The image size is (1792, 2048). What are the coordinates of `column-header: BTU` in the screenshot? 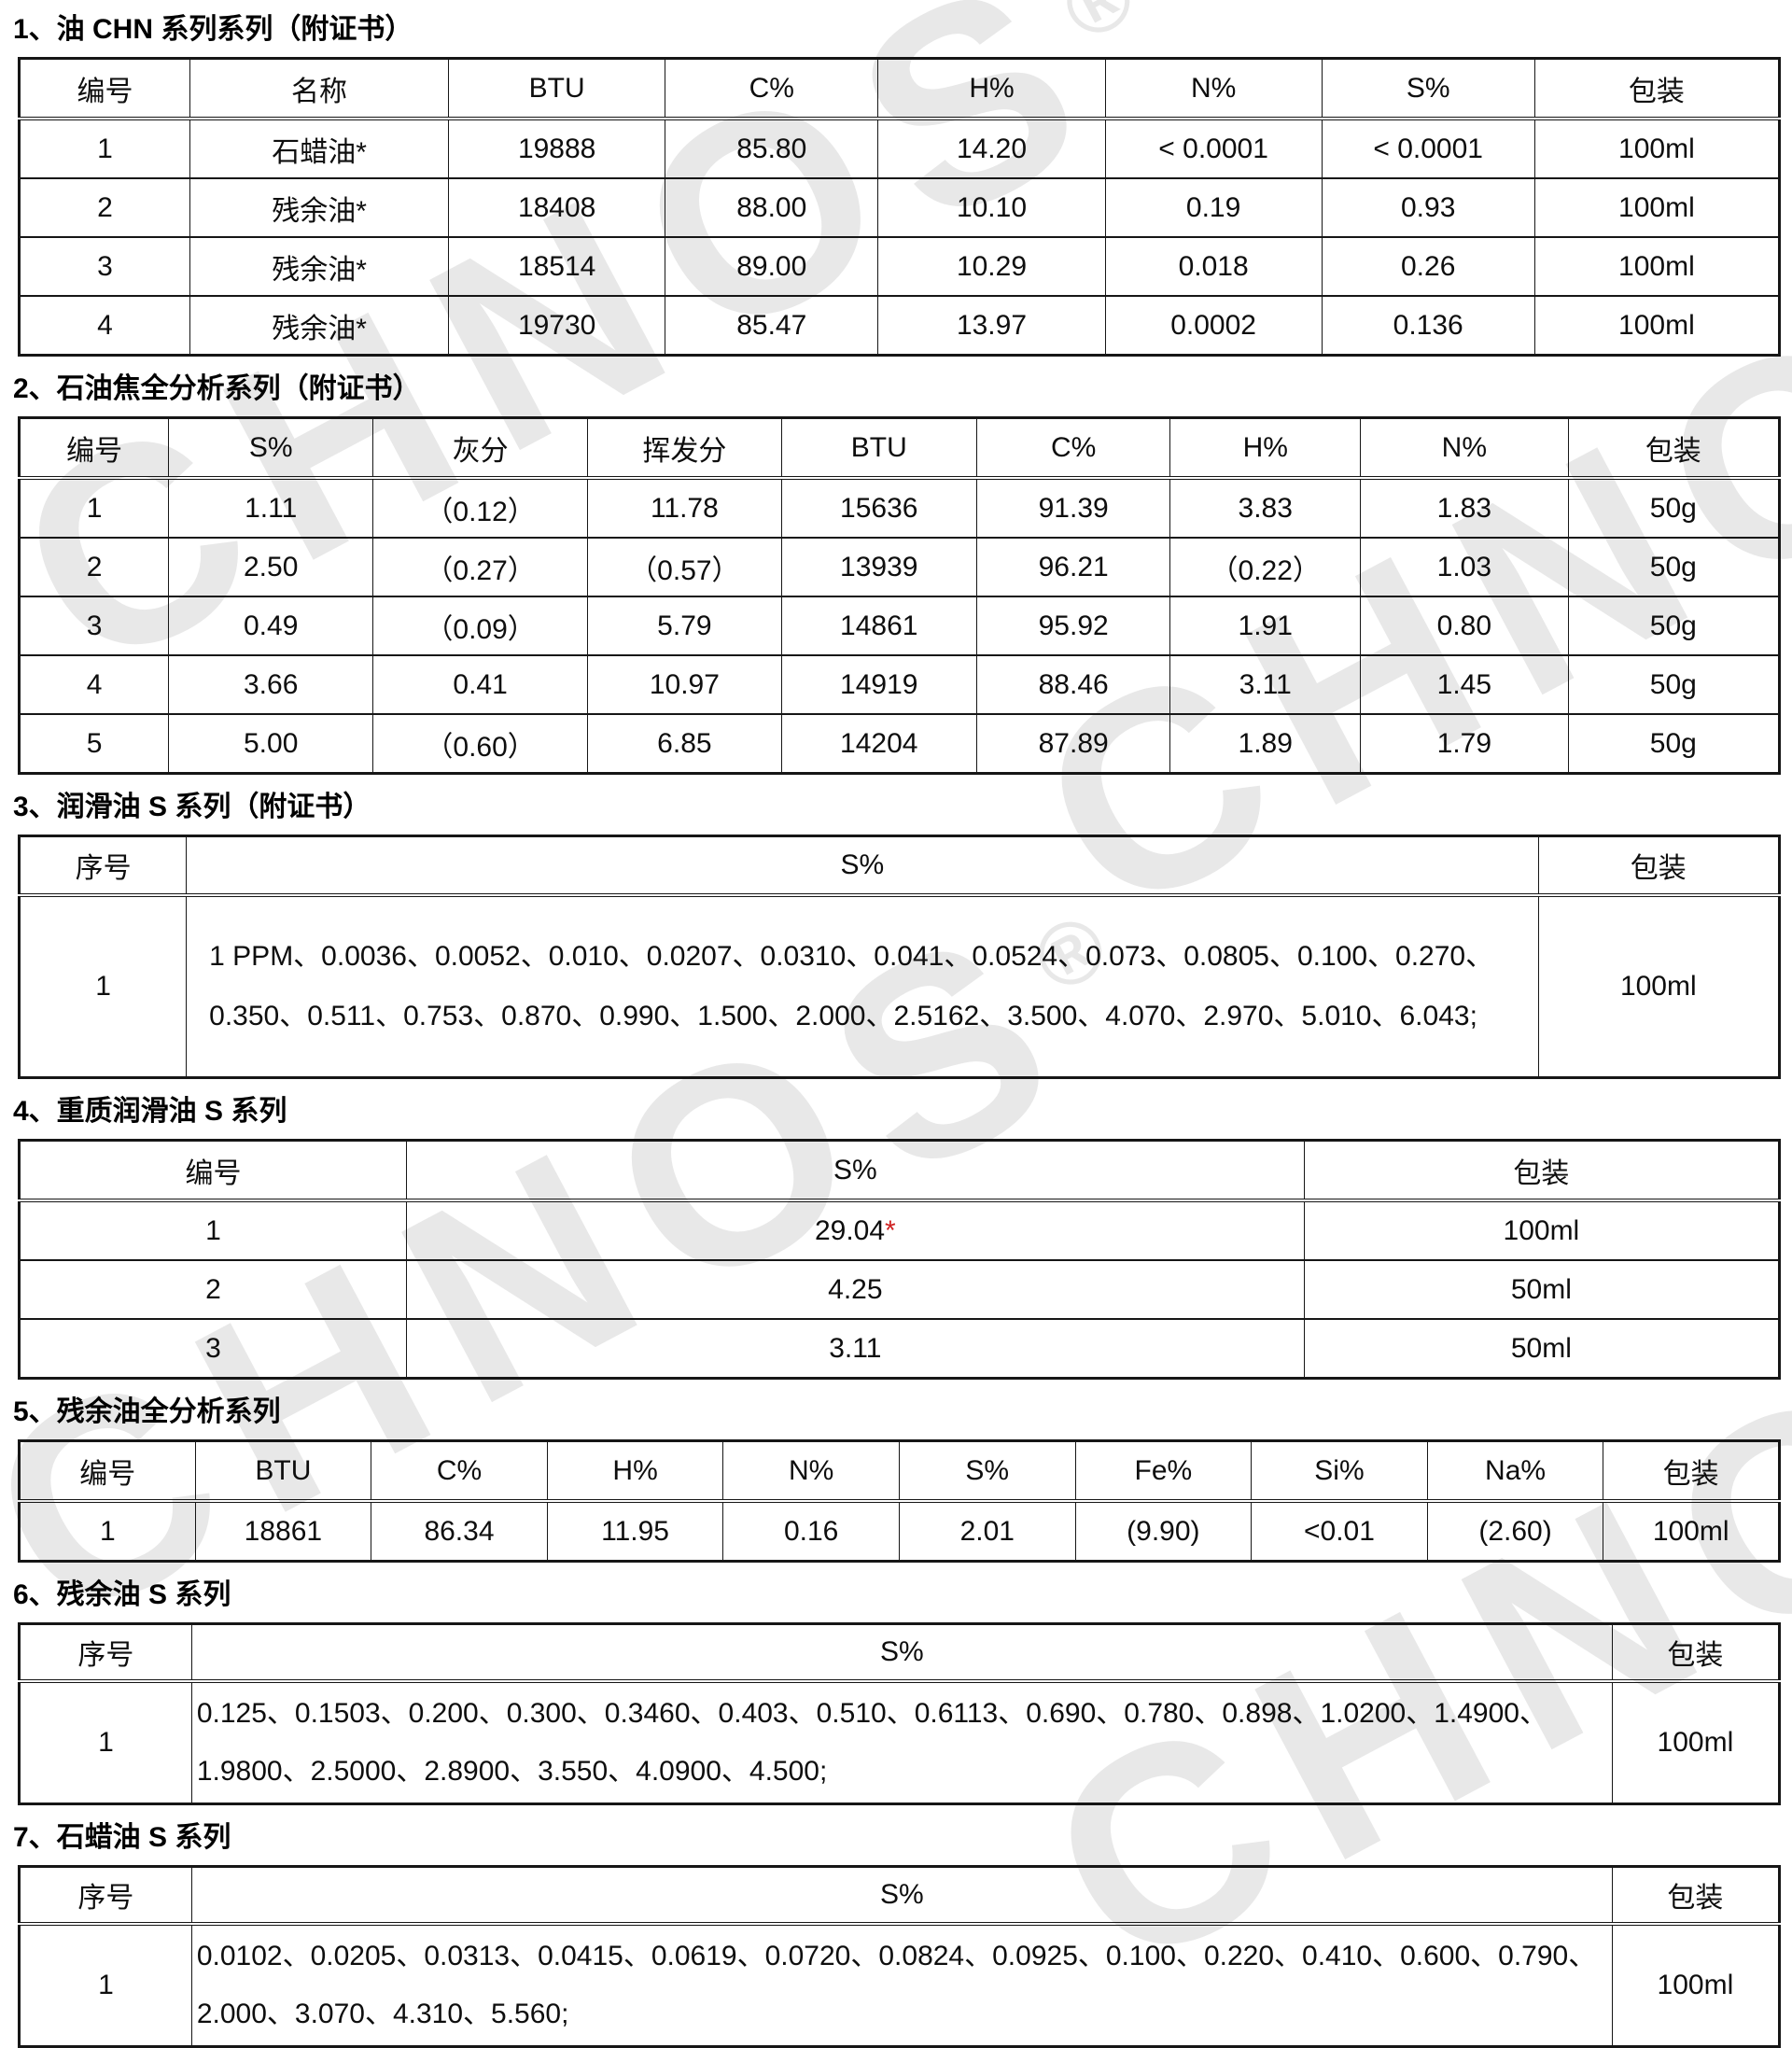 It's located at (878, 448).